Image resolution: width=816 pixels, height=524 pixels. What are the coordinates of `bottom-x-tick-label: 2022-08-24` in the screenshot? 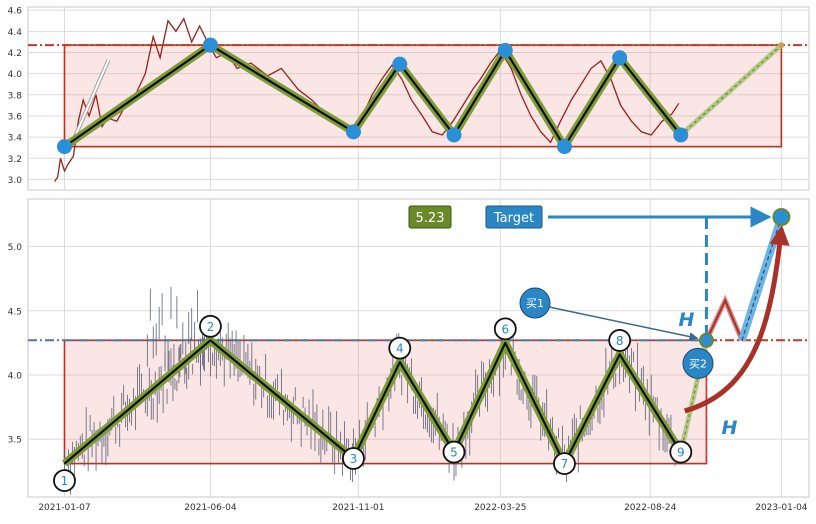 It's located at (650, 508).